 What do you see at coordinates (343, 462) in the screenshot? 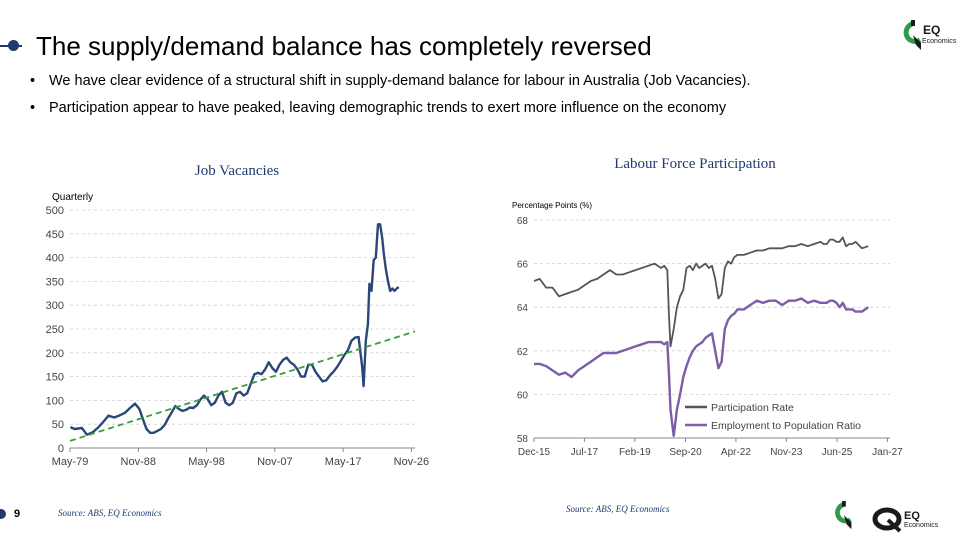
I see `x-tick-label: May-17` at bounding box center [343, 462].